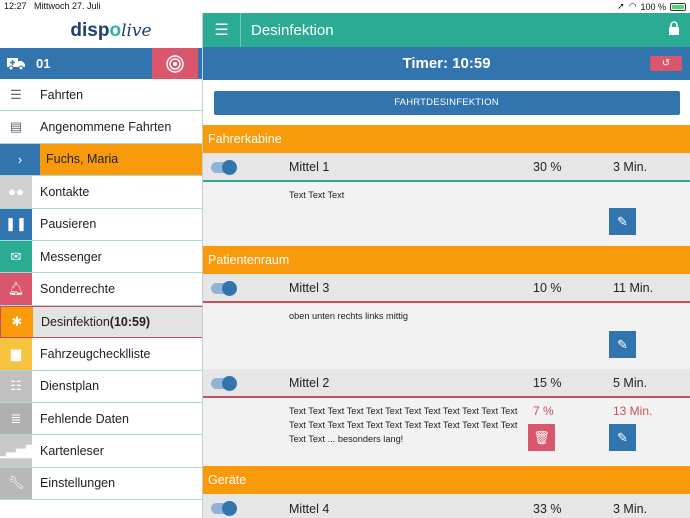  I want to click on section-header: Fahrerkabine, so click(446, 139).